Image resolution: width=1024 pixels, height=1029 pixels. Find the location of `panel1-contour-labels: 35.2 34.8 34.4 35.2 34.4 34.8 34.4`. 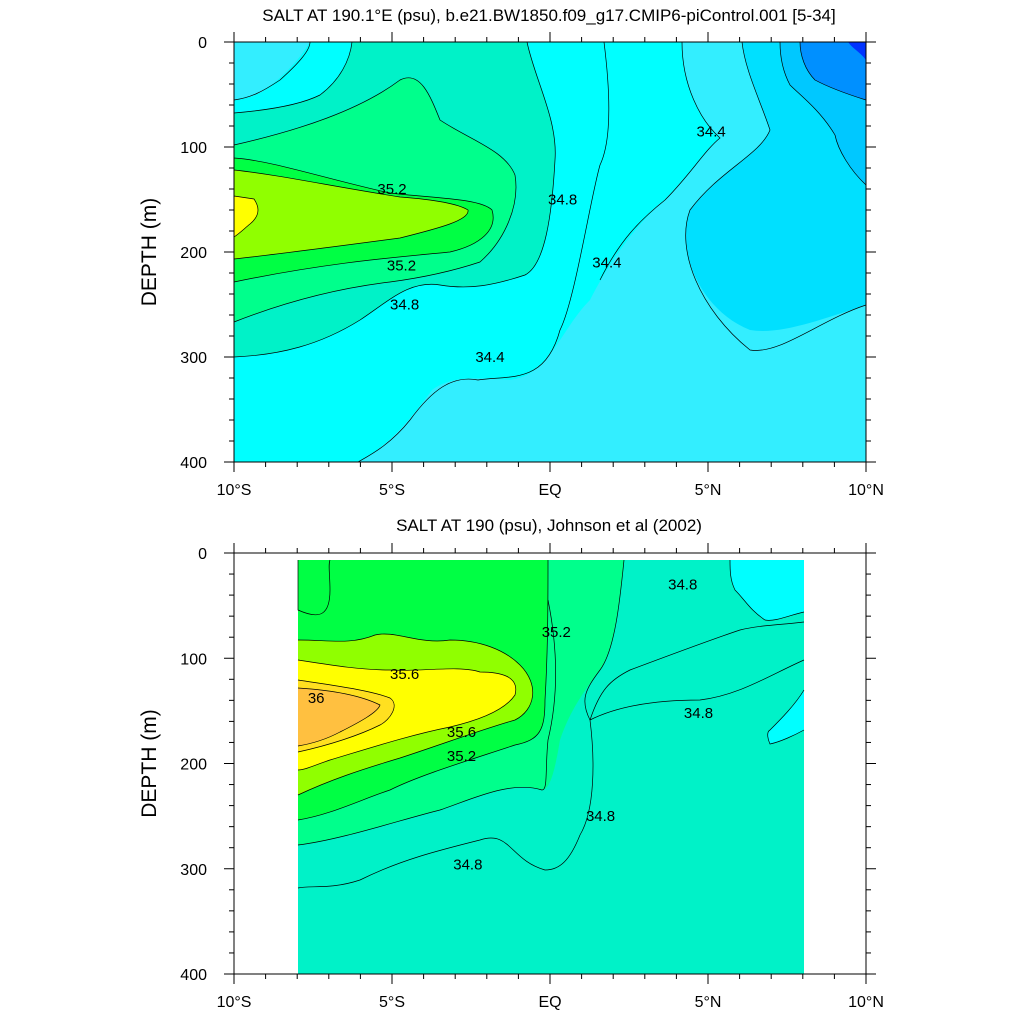

panel1-contour-labels: 35.2 34.8 34.4 35.2 34.4 34.8 34.4 is located at coordinates (551, 244).